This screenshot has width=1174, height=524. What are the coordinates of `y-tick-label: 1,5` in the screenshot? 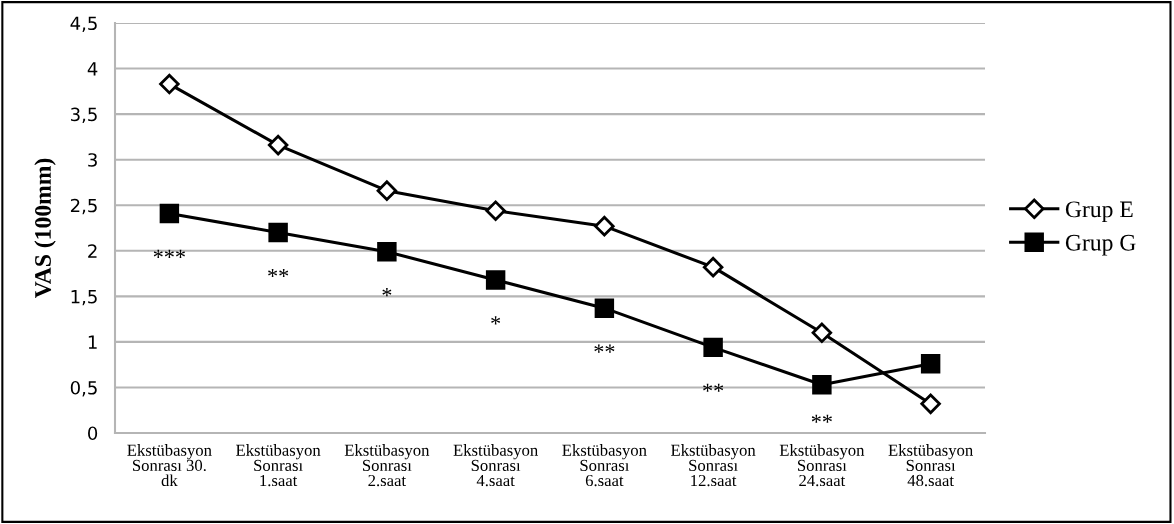 It's located at (84, 298).